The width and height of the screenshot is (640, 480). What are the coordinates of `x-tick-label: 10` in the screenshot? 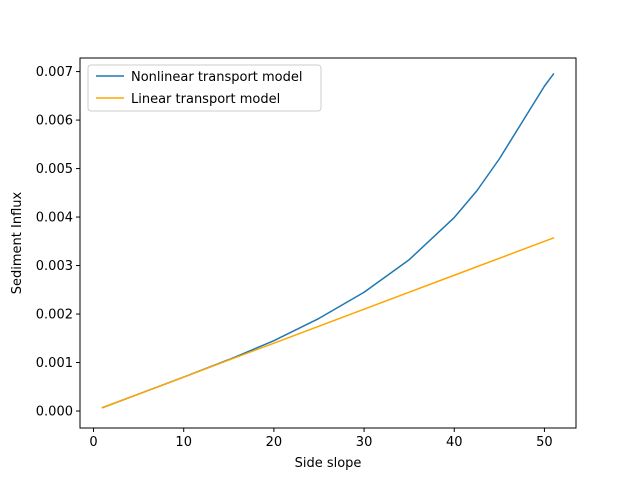 It's located at (183, 442).